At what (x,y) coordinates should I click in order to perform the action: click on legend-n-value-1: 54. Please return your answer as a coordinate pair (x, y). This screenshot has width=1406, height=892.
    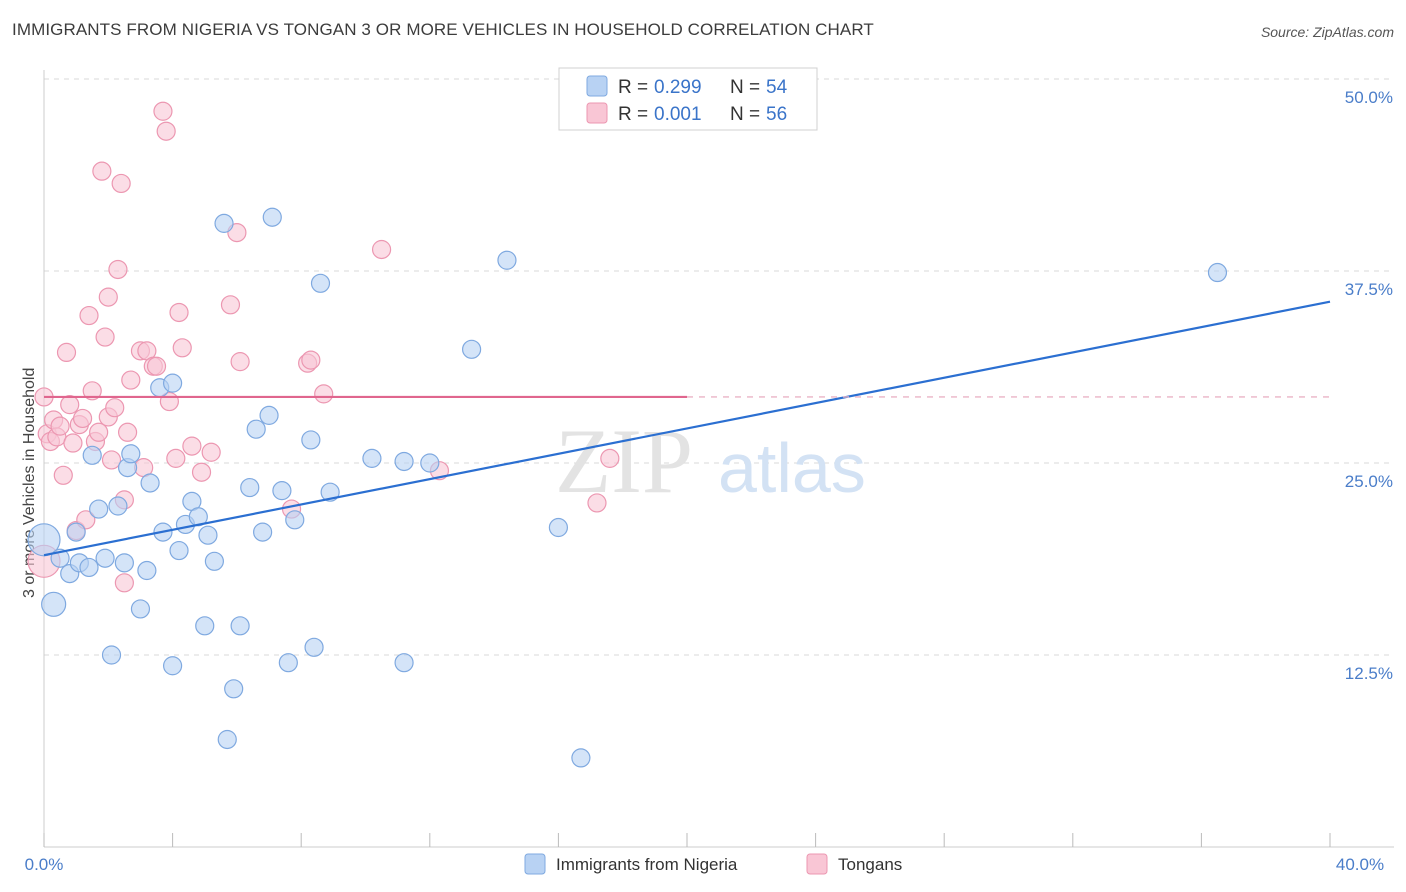
    Looking at the image, I should click on (777, 87).